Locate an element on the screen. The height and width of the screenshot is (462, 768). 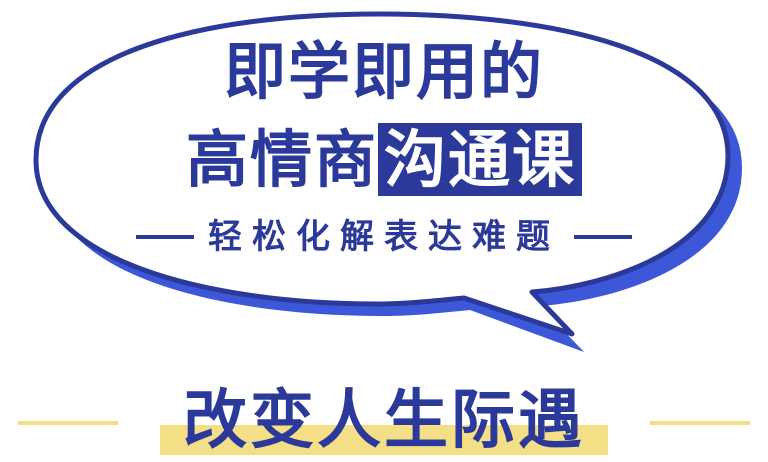
tagline-right-dash is located at coordinates (603, 237).